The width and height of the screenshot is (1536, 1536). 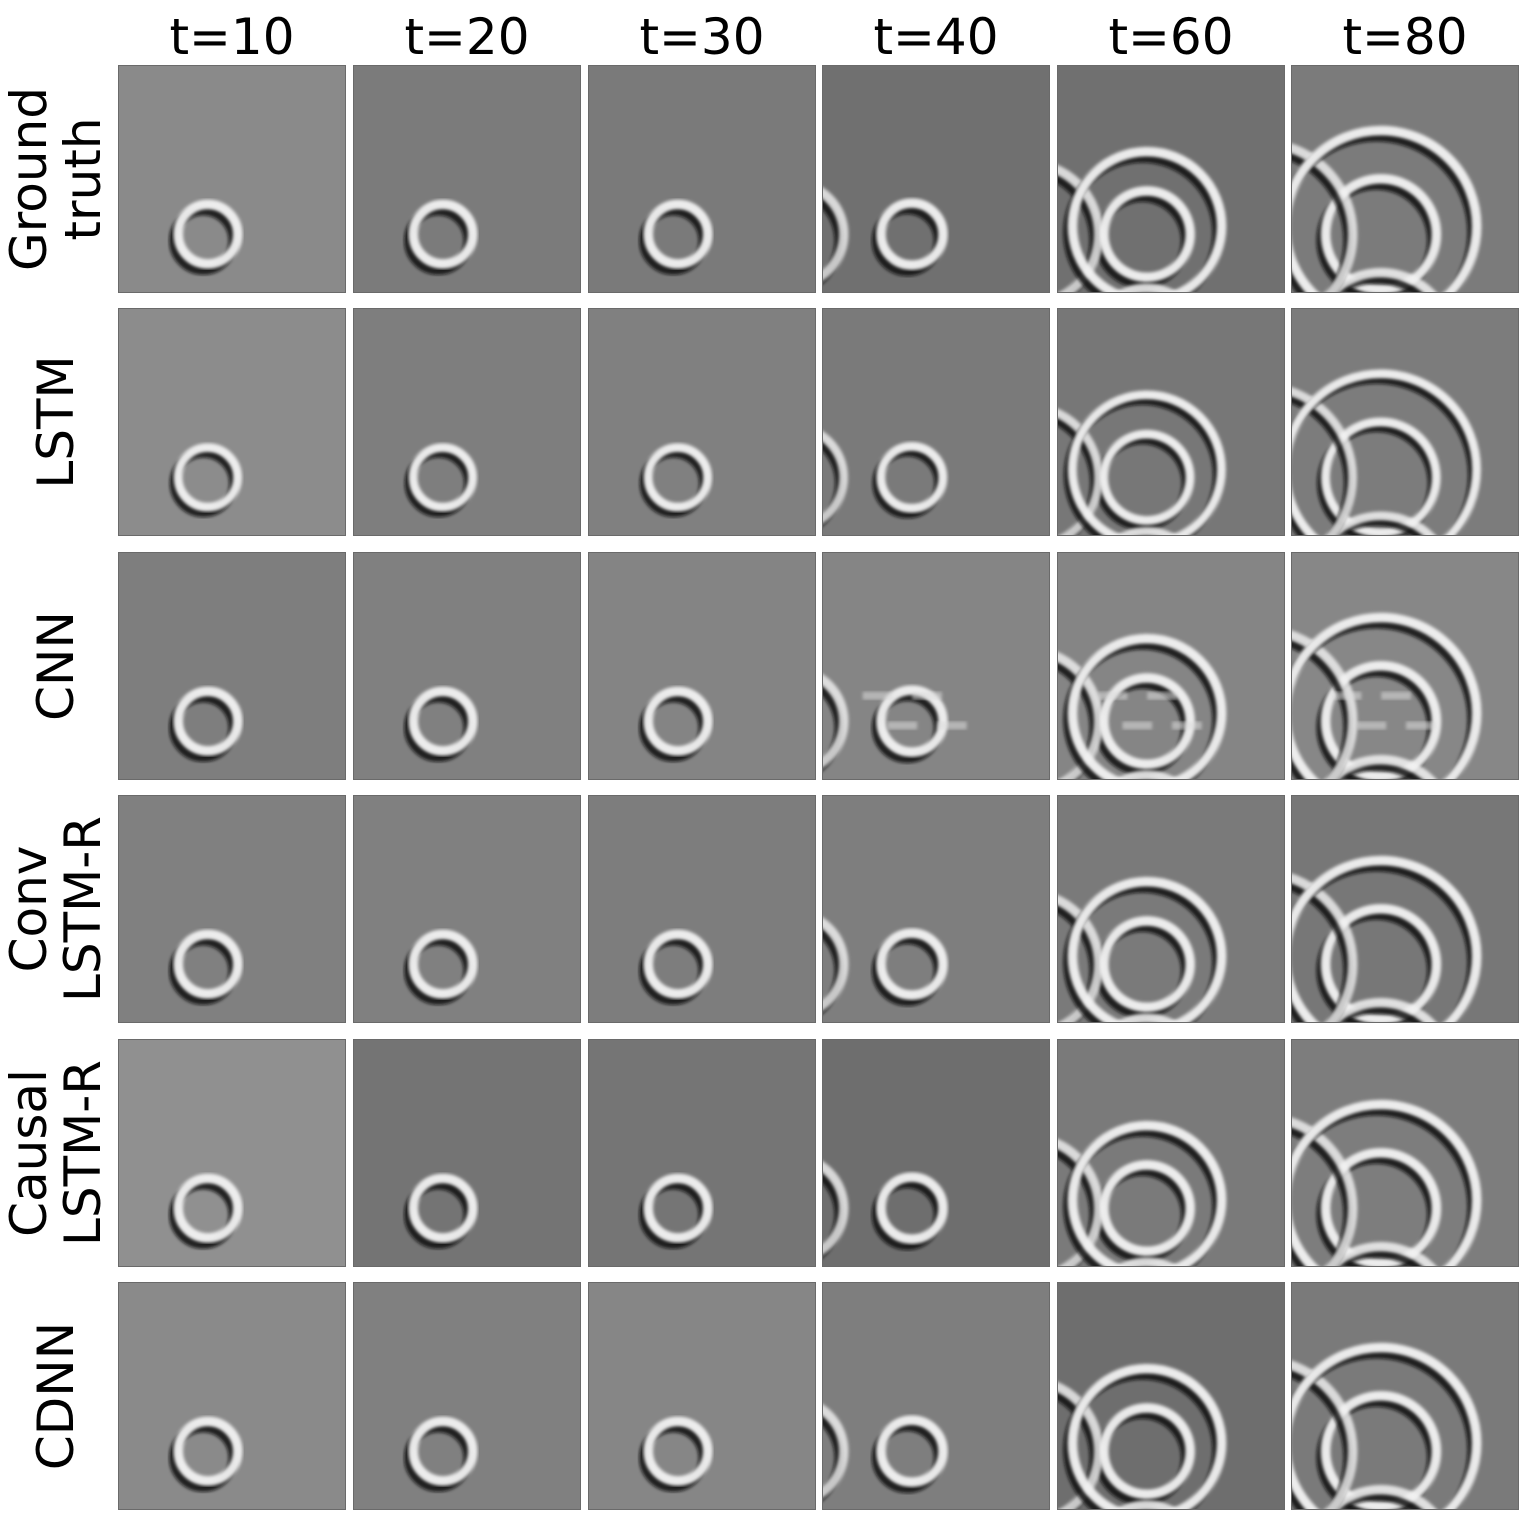 I want to click on wave-panel-causal-lstm-r-t10, so click(x=232, y=1153).